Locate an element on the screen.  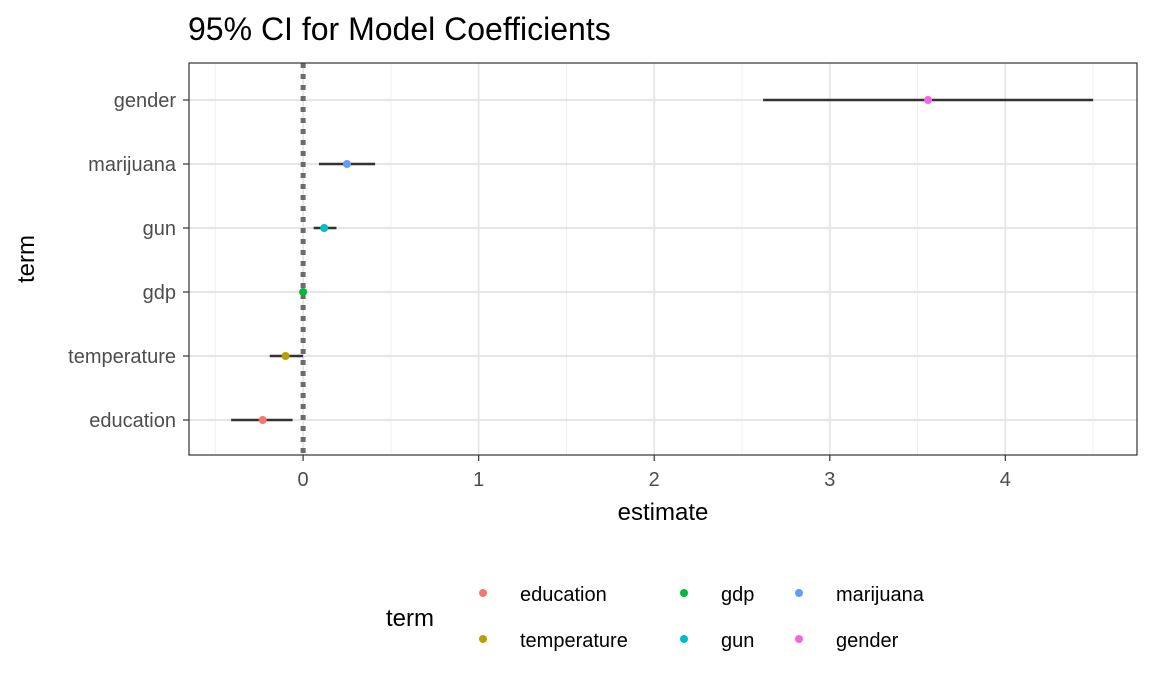
estimate-point-temperature is located at coordinates (285, 356).